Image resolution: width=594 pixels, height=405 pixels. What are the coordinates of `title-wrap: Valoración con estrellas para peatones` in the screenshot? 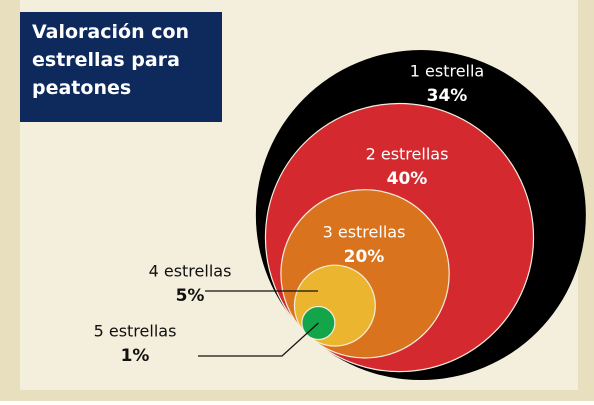 It's located at (111, 60).